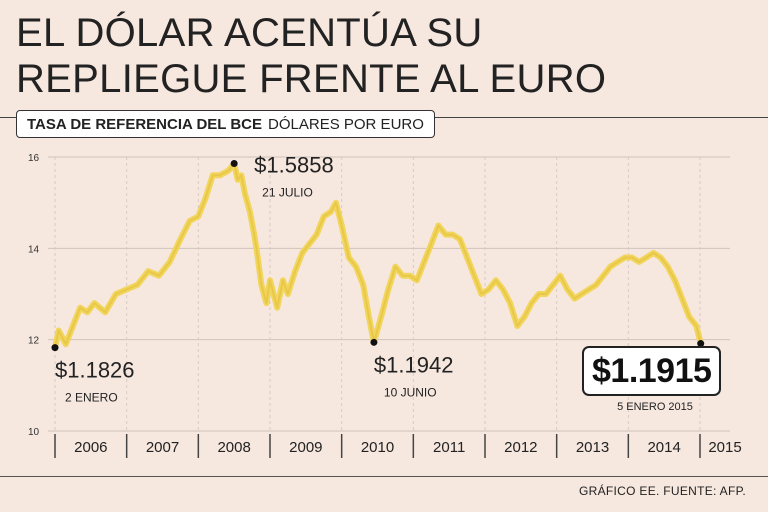 The image size is (768, 512). I want to click on x-tick-label: 2006, so click(90, 447).